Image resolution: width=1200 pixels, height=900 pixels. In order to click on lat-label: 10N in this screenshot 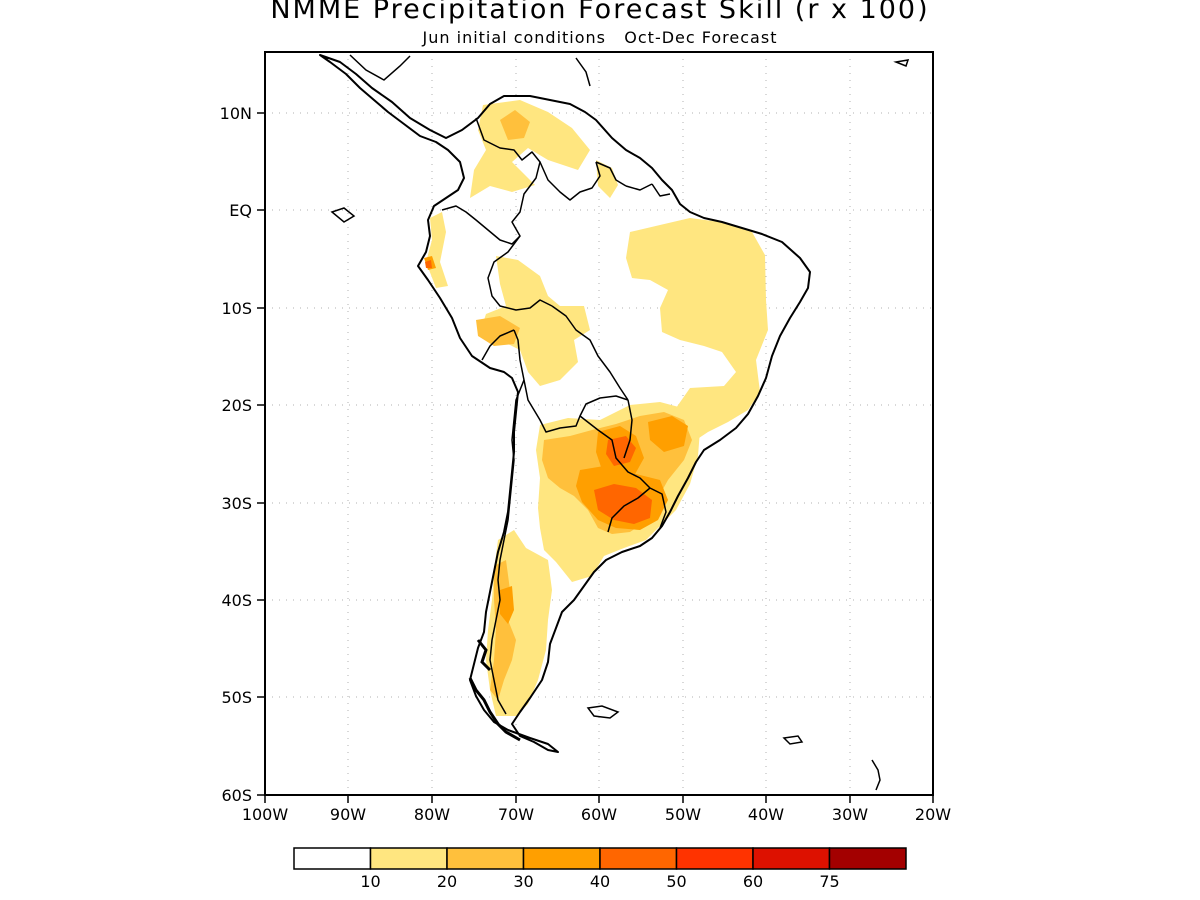, I will do `click(236, 113)`.